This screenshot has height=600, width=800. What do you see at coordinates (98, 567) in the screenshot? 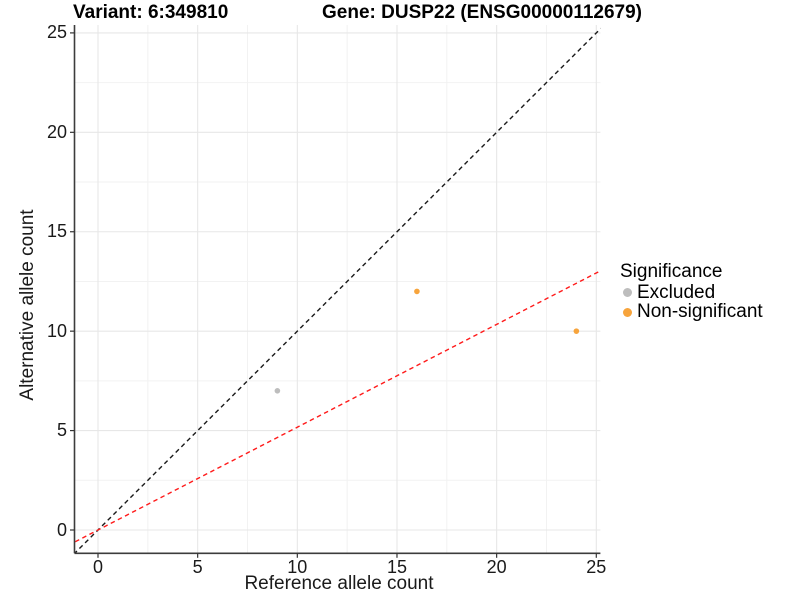
I see `x-tick-label-0: 0` at bounding box center [98, 567].